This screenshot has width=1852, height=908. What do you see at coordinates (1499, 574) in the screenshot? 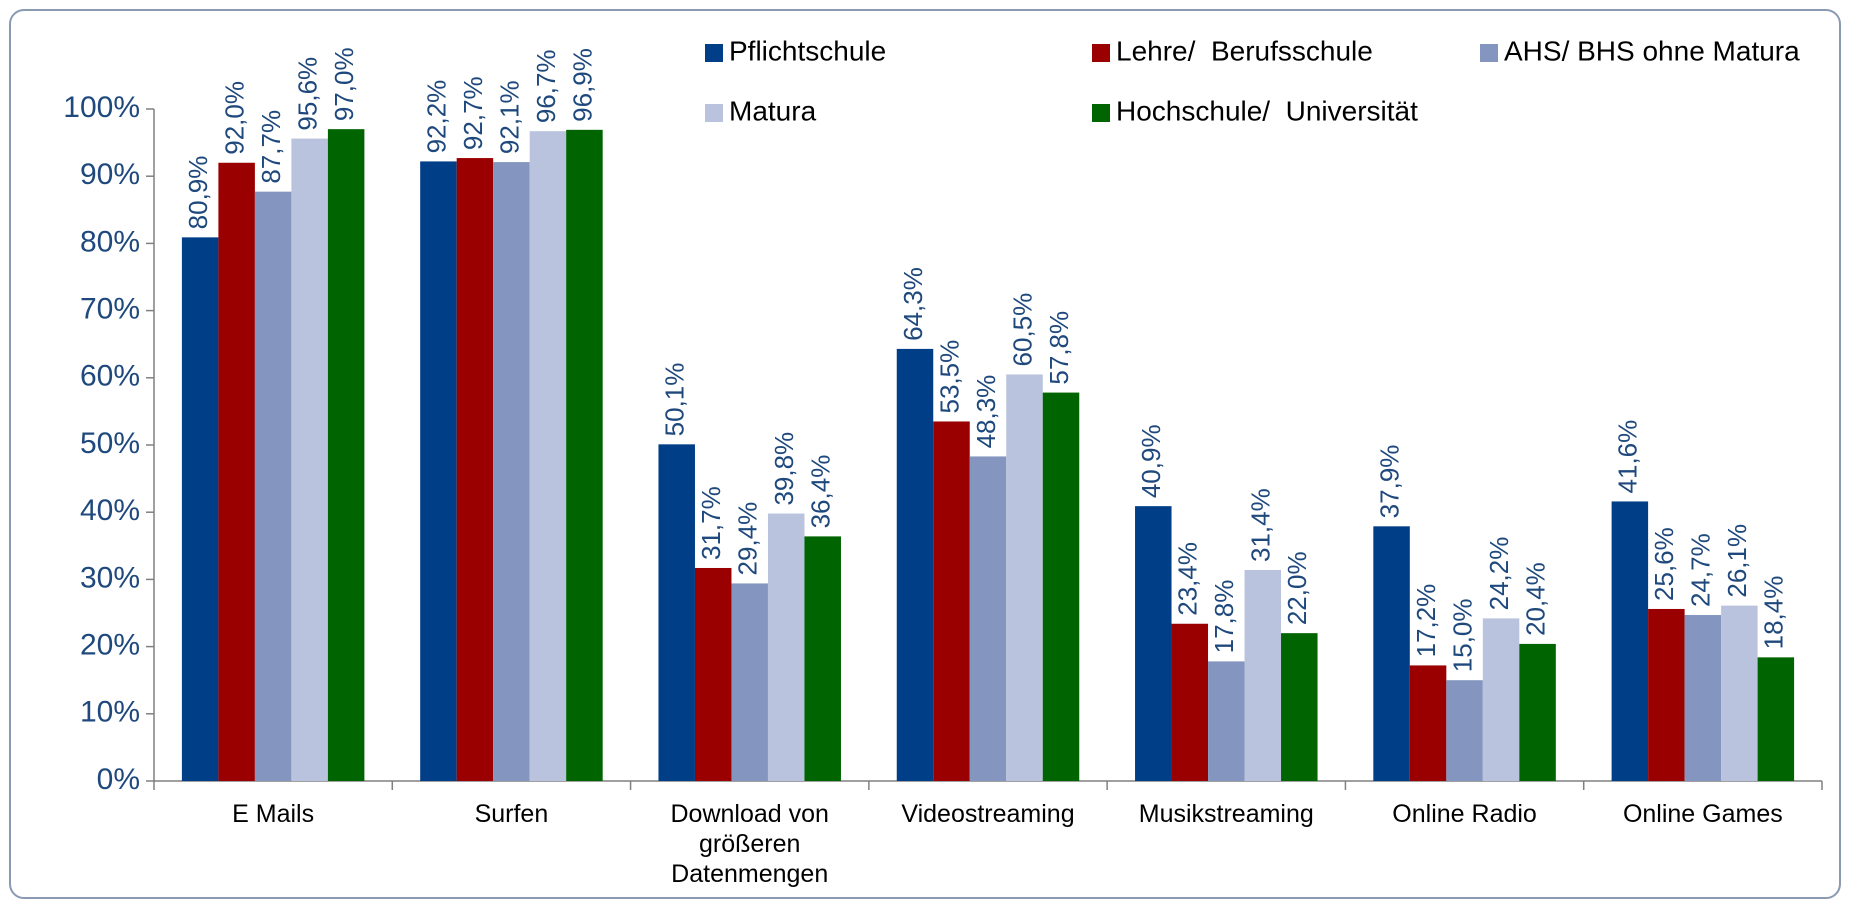
I see `value-label: 24,2%` at bounding box center [1499, 574].